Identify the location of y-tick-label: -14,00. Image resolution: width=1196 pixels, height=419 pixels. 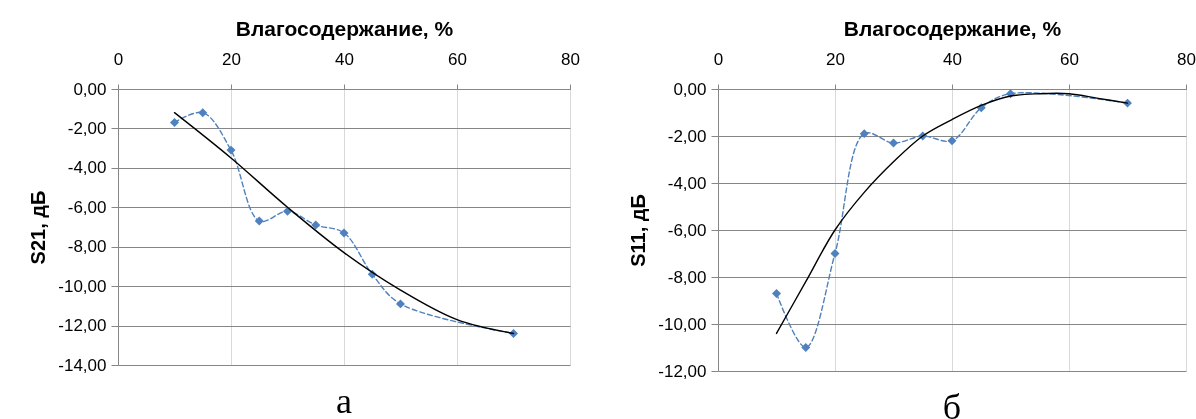
(82, 365).